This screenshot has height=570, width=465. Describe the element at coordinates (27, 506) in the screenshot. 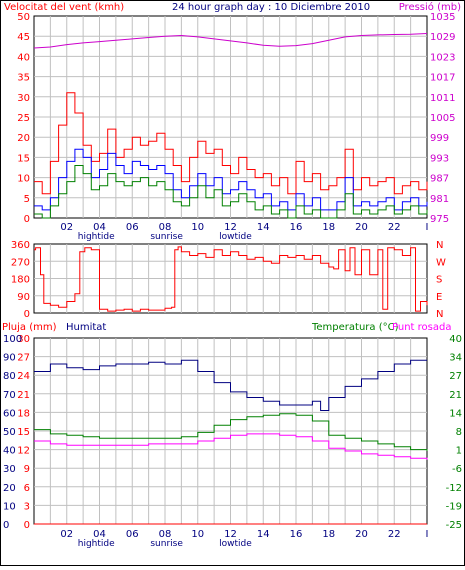

I see `rain-tick-label: 3` at that location.